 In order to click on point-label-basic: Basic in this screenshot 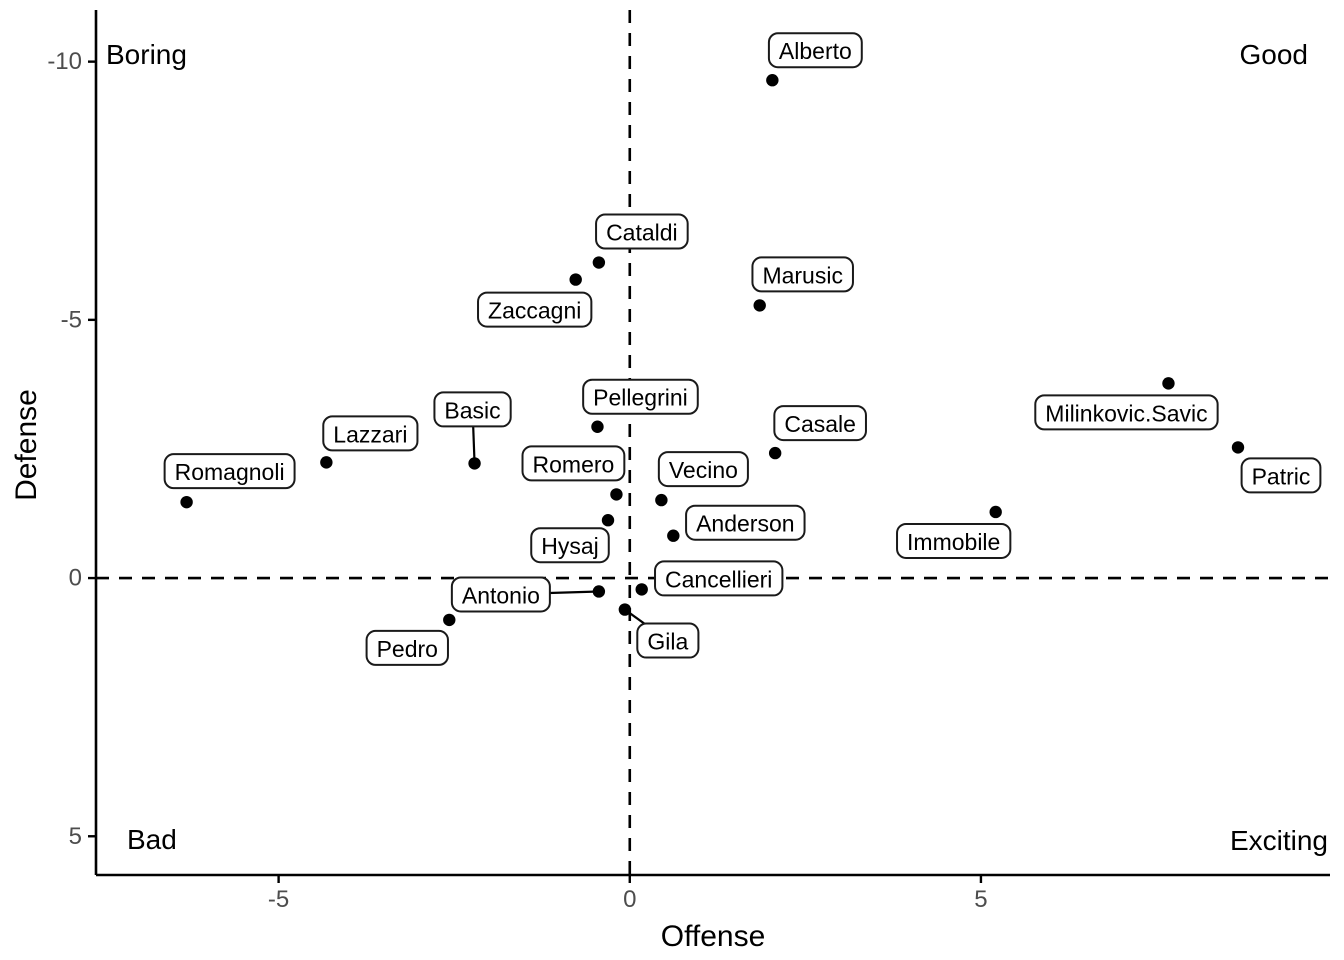, I will do `click(472, 427)`.